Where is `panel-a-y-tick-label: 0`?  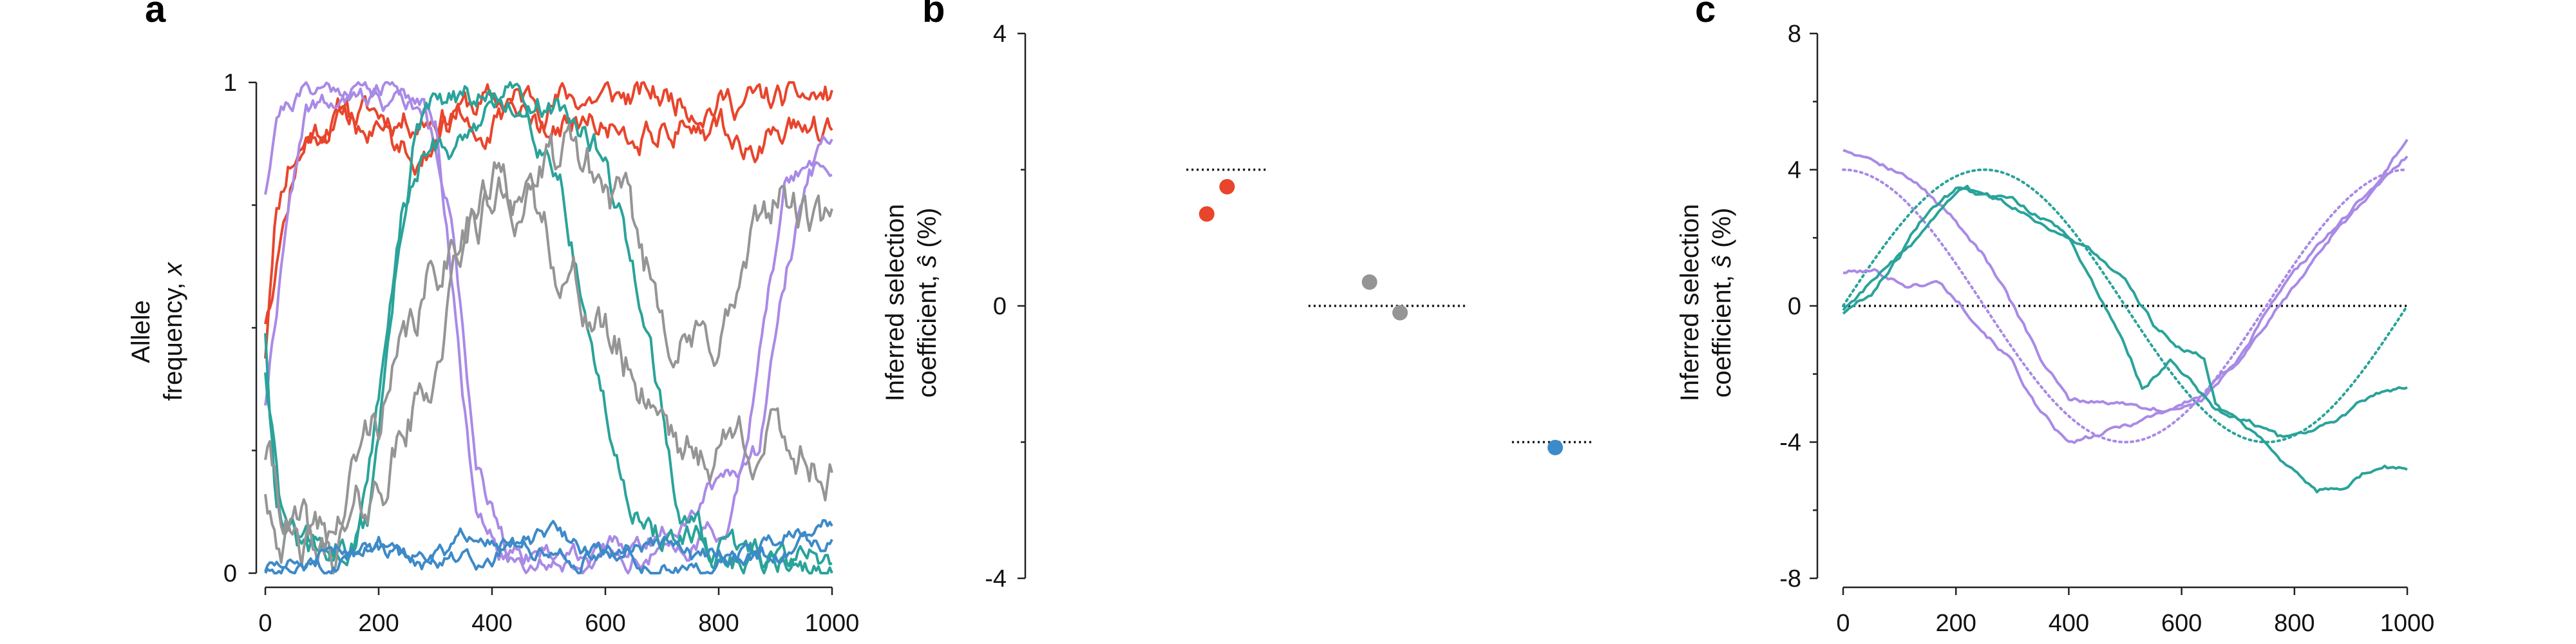
panel-a-y-tick-label: 0 is located at coordinates (230, 573).